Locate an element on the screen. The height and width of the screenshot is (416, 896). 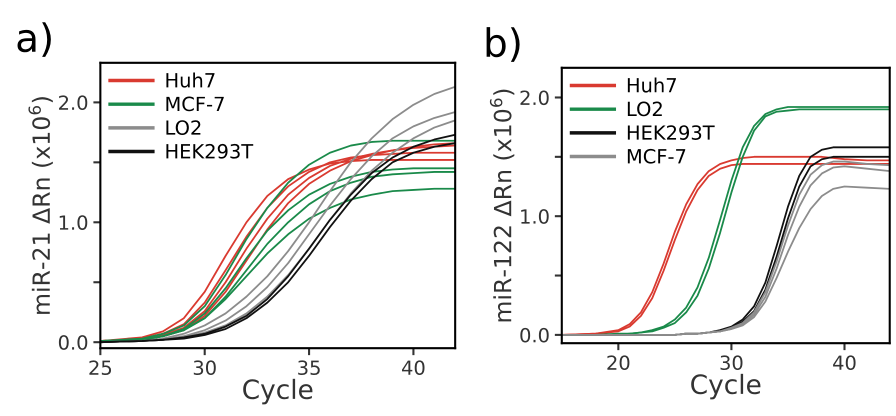
chart-title: b) is located at coordinates (503, 44).